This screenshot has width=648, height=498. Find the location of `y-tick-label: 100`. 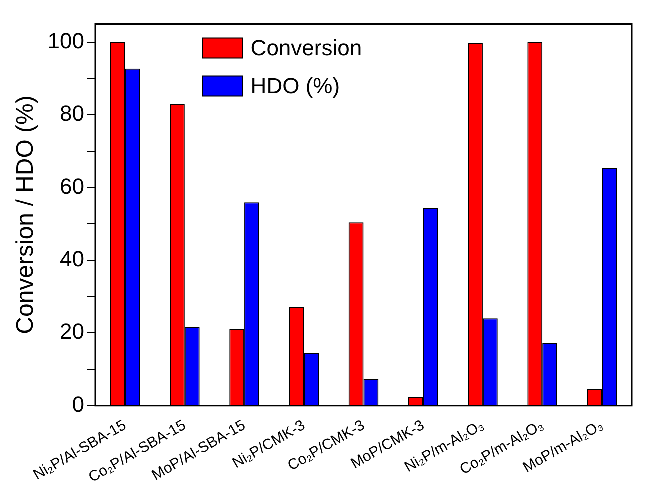

y-tick-label: 100 is located at coordinates (66, 41).